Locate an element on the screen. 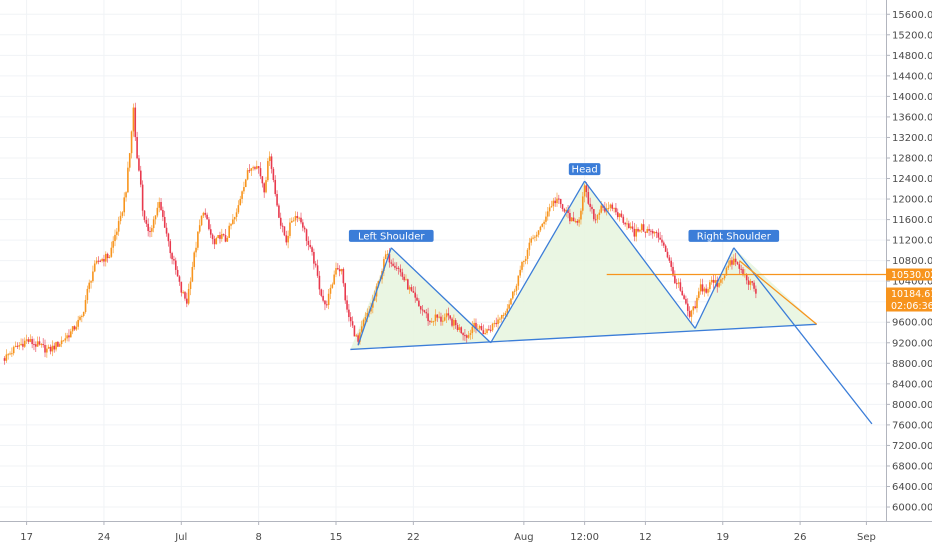 This screenshot has height=550, width=932. y-tick-label: 13600.00 is located at coordinates (912, 117).